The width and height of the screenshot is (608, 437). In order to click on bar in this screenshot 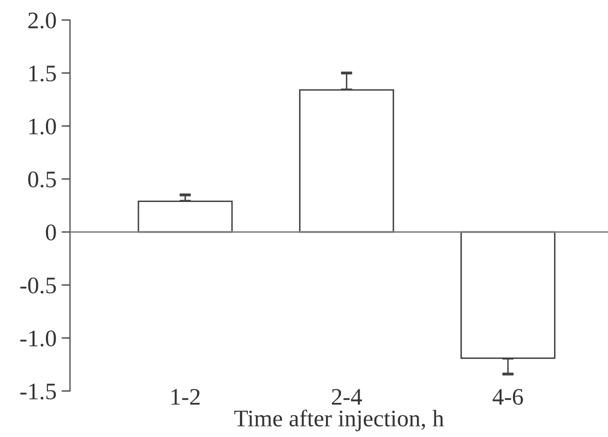, I will do `click(185, 216)`.